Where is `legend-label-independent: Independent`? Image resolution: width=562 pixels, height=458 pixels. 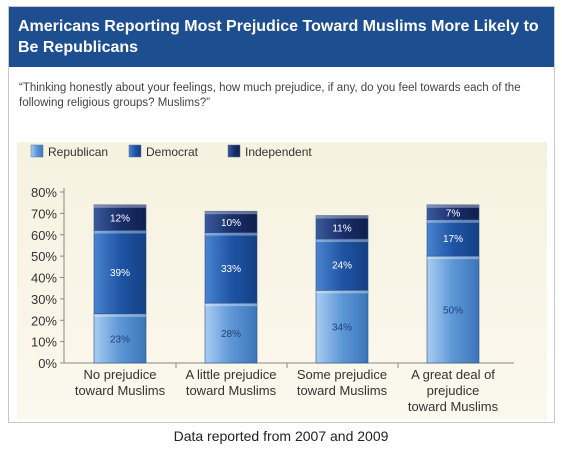 legend-label-independent: Independent is located at coordinates (278, 152).